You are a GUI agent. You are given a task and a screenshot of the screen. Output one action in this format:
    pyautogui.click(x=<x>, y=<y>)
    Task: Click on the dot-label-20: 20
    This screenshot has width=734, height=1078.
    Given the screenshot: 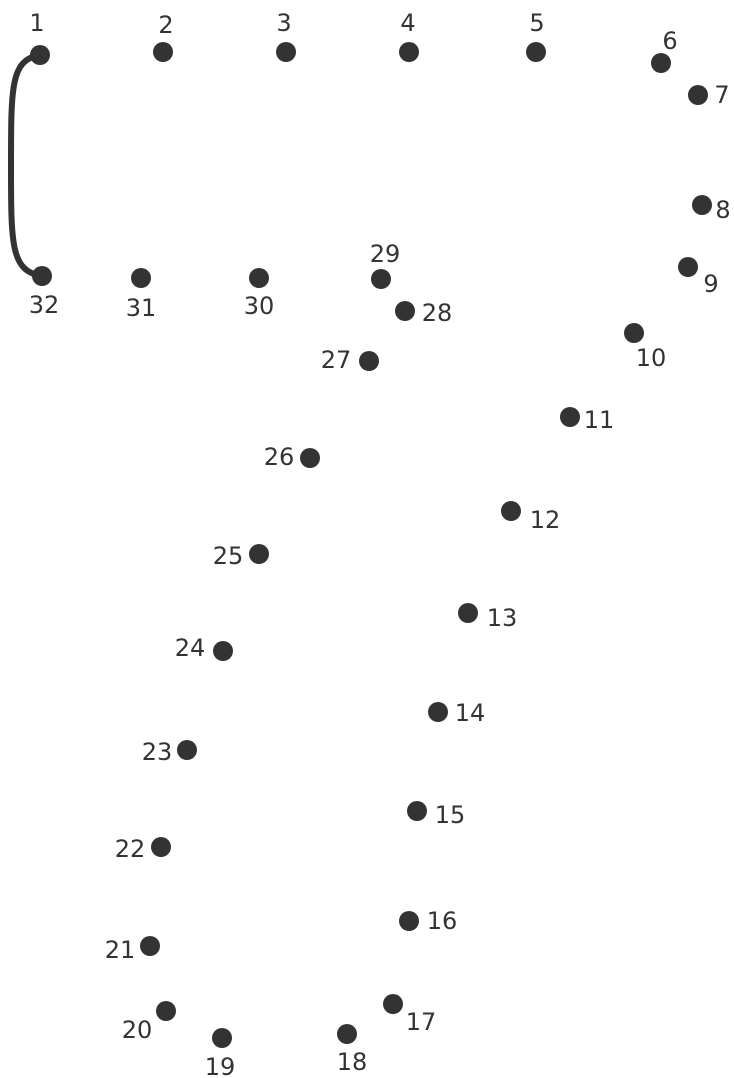 What is the action you would take?
    pyautogui.click(x=137, y=1030)
    